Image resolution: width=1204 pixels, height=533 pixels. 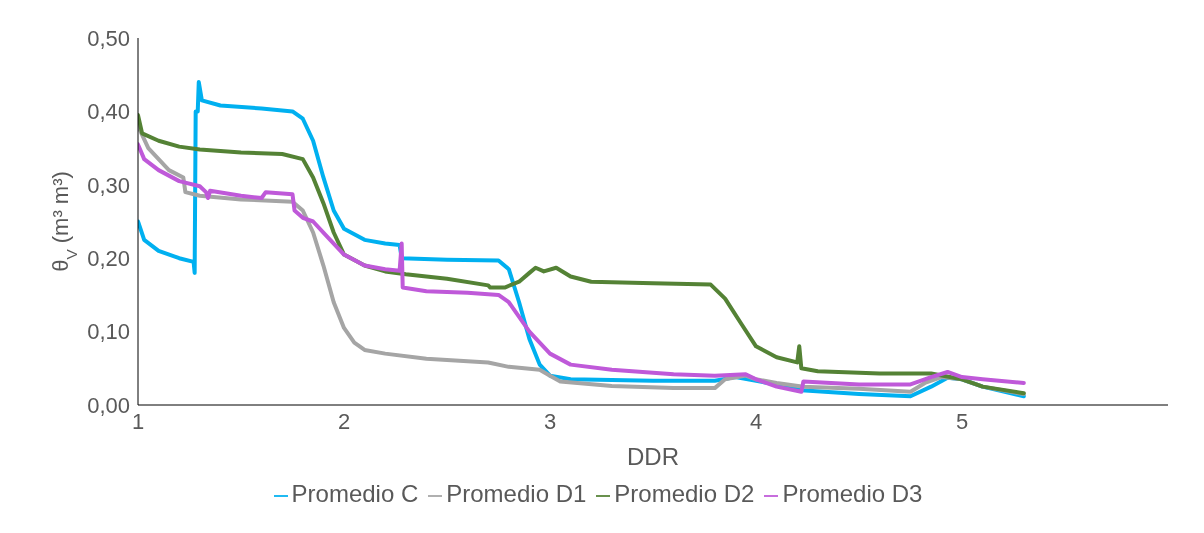 What do you see at coordinates (355, 493) in the screenshot?
I see `legend-label: Promedio C` at bounding box center [355, 493].